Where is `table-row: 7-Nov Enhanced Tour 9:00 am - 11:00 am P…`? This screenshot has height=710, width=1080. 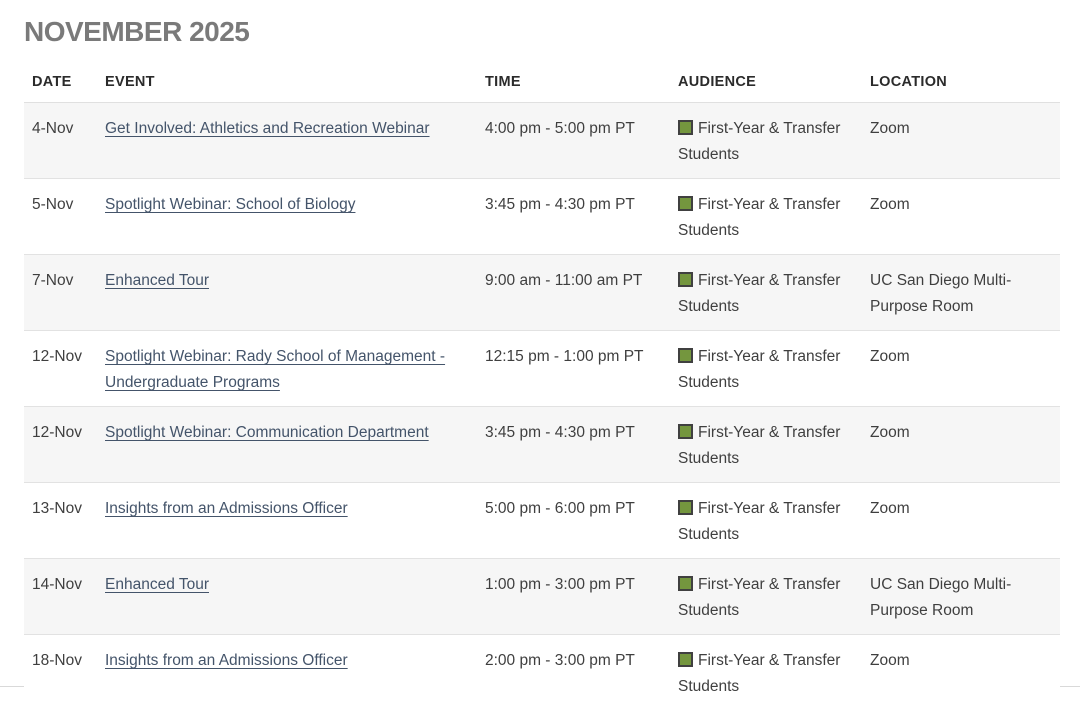 table-row: 7-Nov Enhanced Tour 9:00 am - 11:00 am P… is located at coordinates (542, 293).